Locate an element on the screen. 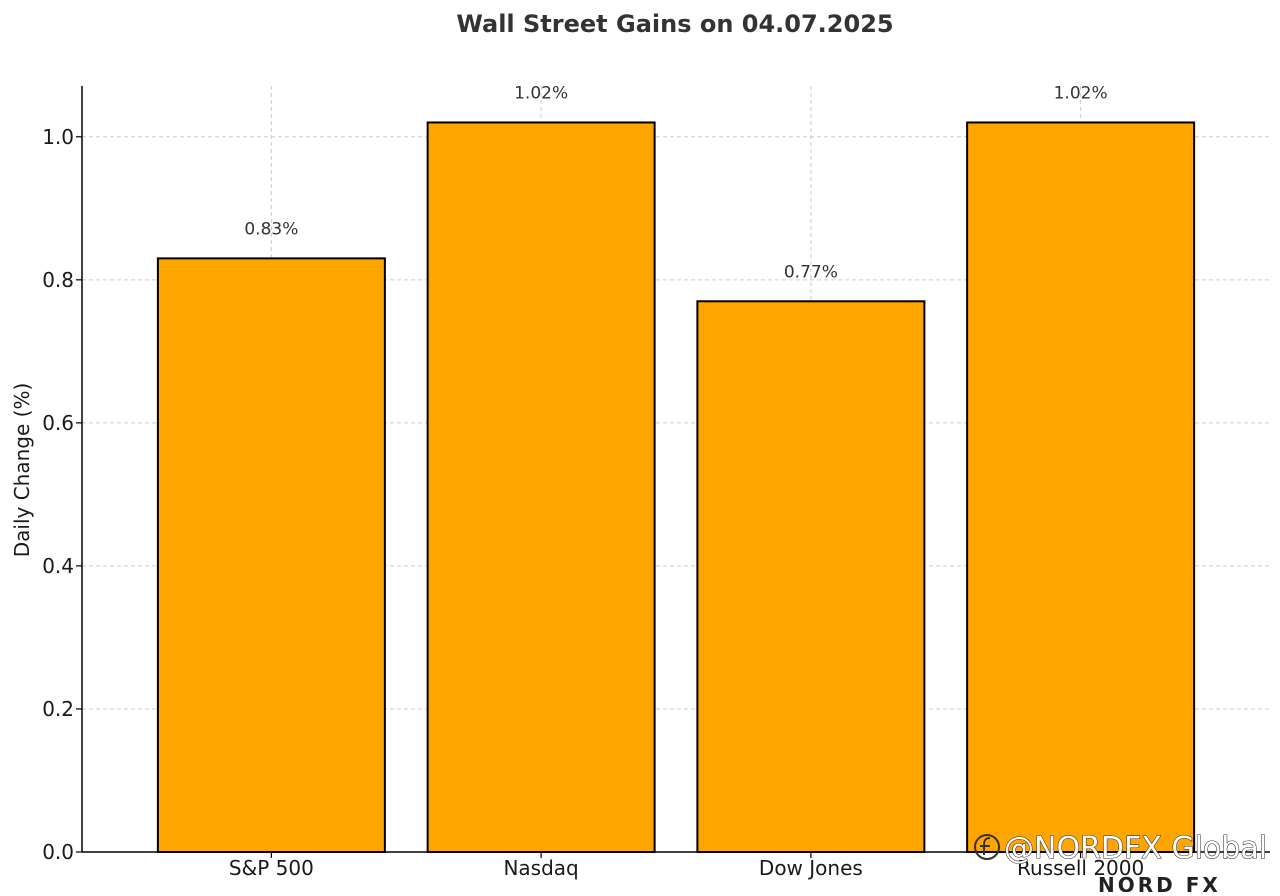 Image resolution: width=1280 pixels, height=896 pixels. value-labels: 0.83% 1.02% 0.77% 1.02% is located at coordinates (675, 182).